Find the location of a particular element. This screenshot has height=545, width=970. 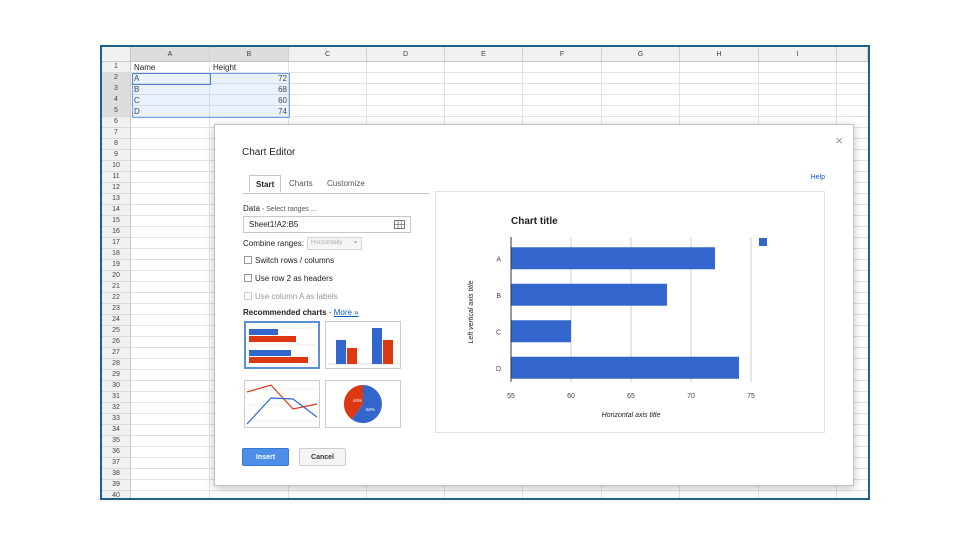

grid-select-icon is located at coordinates (399, 224).